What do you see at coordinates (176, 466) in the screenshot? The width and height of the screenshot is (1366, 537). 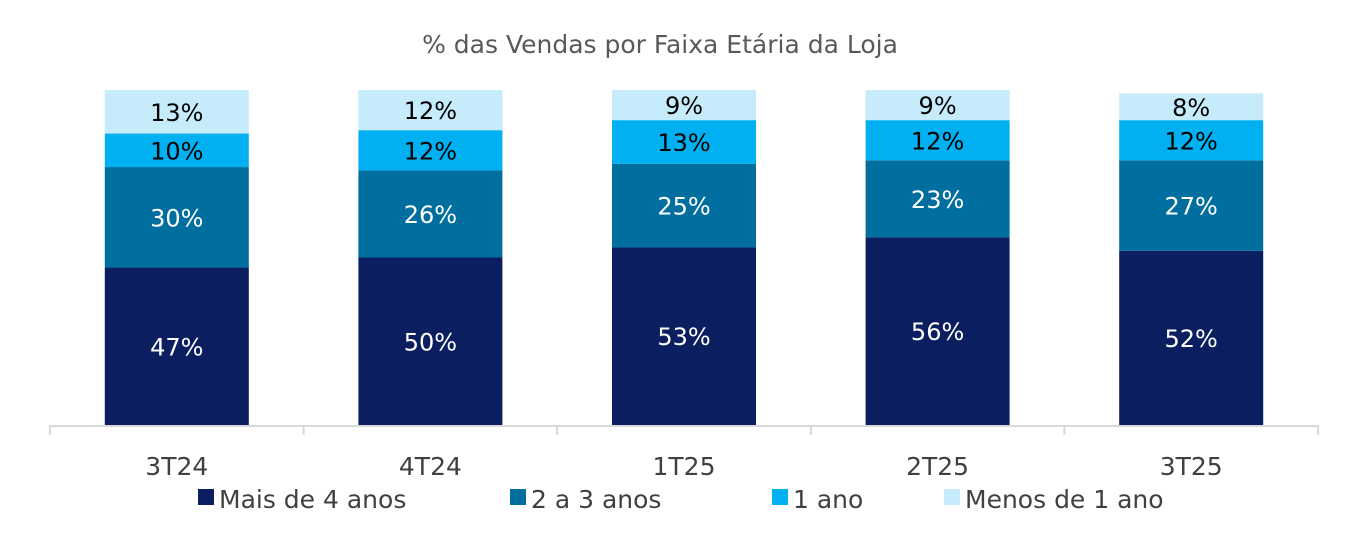 I see `x-tick-label: 3T24` at bounding box center [176, 466].